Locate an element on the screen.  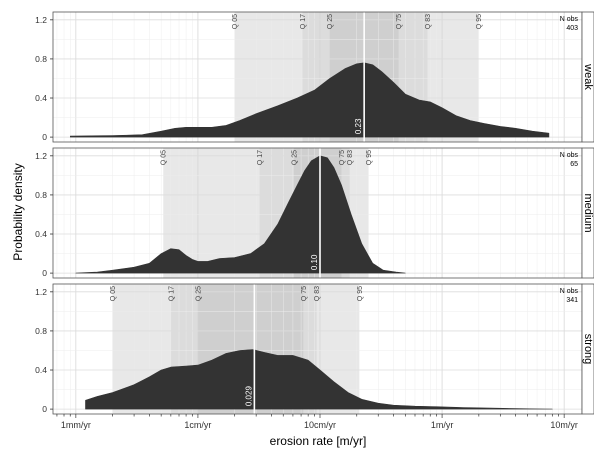
n-obs-value: 65 is located at coordinates (574, 164).